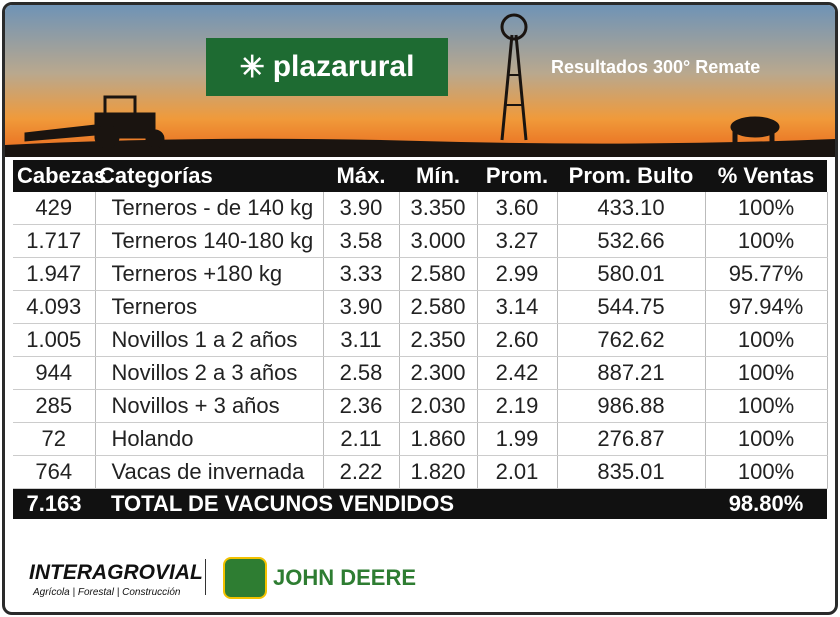 This screenshot has height=617, width=840. Describe the element at coordinates (209, 406) in the screenshot. I see `cell: Novillos + 3 años` at that location.